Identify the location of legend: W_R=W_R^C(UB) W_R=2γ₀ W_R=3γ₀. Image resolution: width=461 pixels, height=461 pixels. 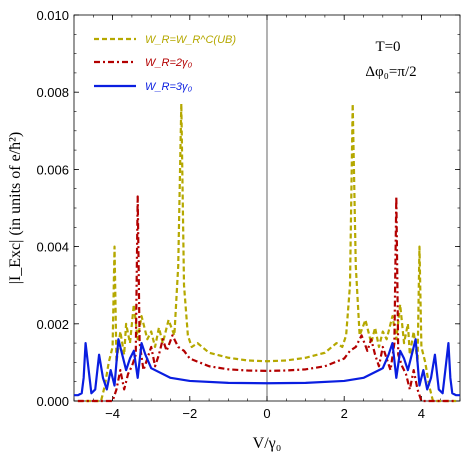
(165, 63).